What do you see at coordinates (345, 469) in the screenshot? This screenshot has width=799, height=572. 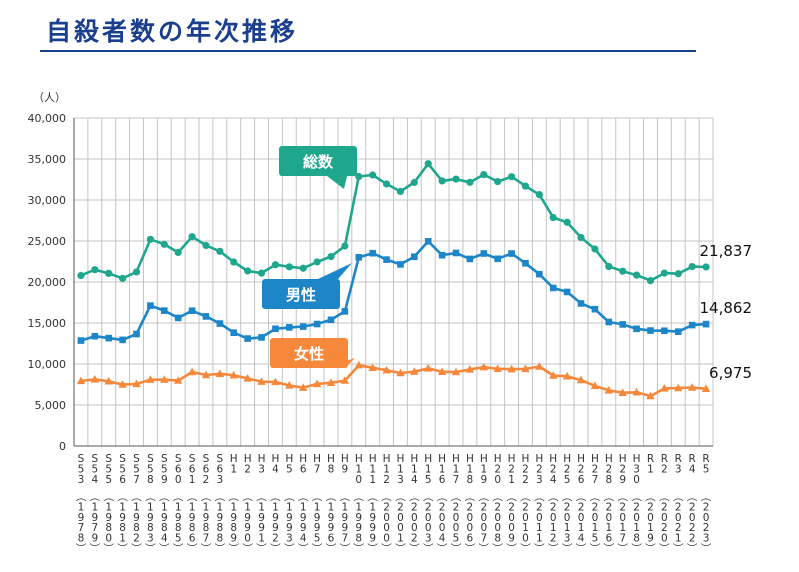 I see `x-tick-era-char: 9` at bounding box center [345, 469].